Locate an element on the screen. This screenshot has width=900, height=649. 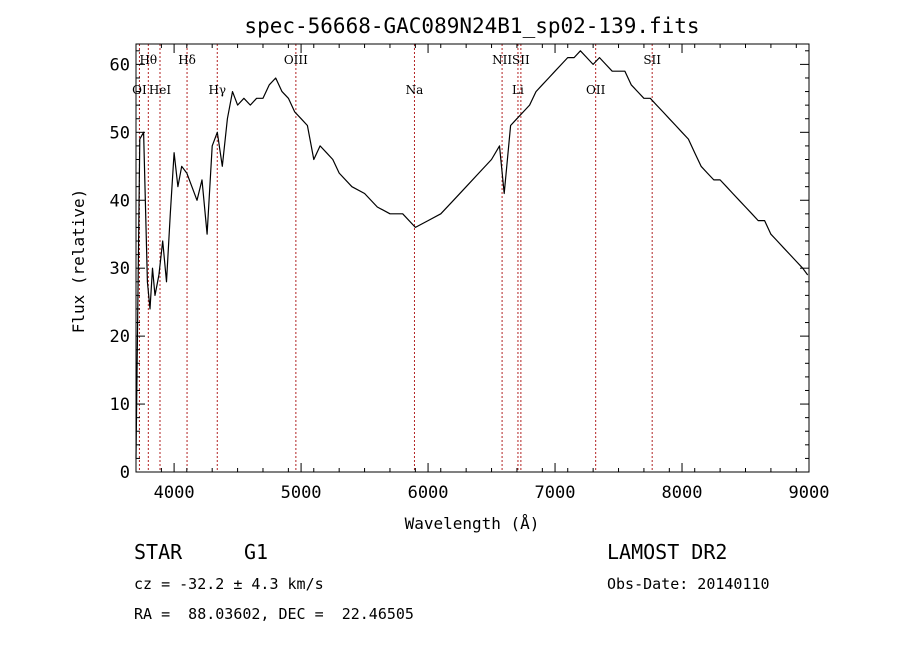
coordinates: RA = 88.03602, DEC = 22.46505 is located at coordinates (274, 614).